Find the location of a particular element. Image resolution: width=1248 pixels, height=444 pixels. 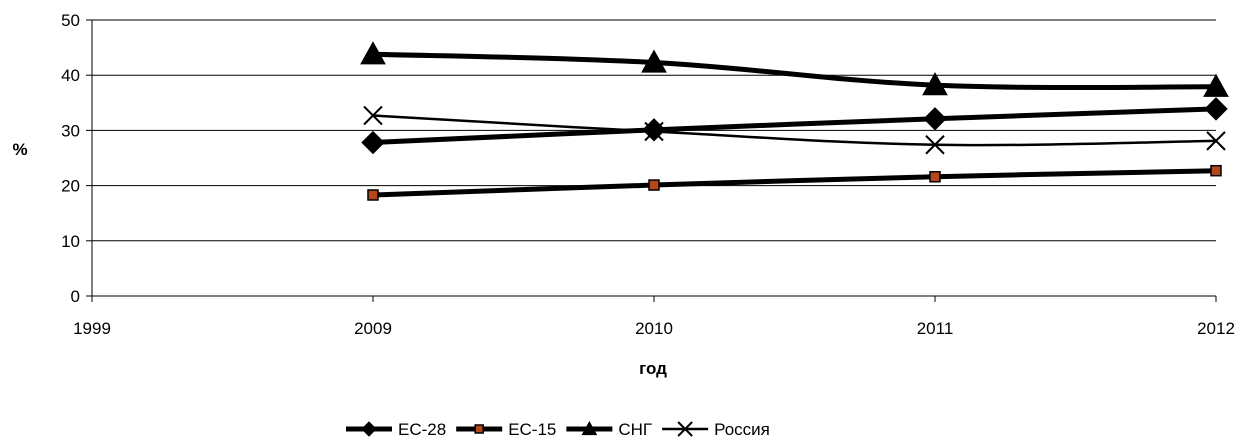

y-tick-labels: 0 10 20 30 40 50 is located at coordinates (70, 158).